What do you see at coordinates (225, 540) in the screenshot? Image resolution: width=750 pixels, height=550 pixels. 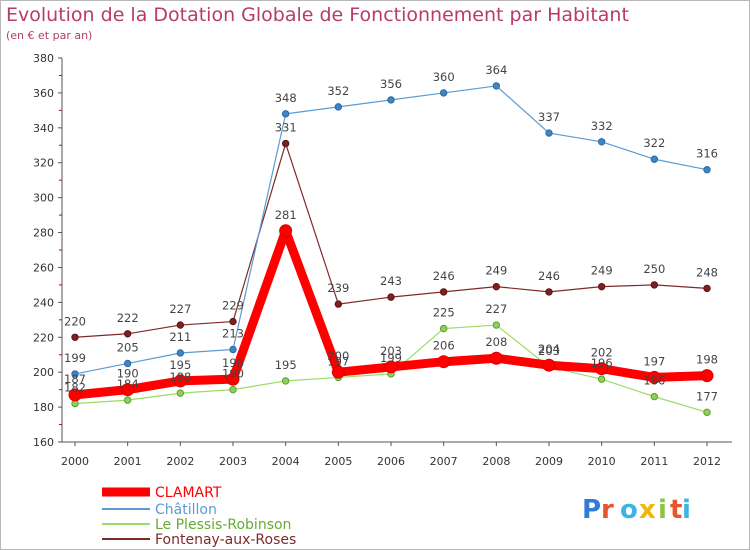 I see `legend-label: Fontenay-aux-Roses` at bounding box center [225, 540].